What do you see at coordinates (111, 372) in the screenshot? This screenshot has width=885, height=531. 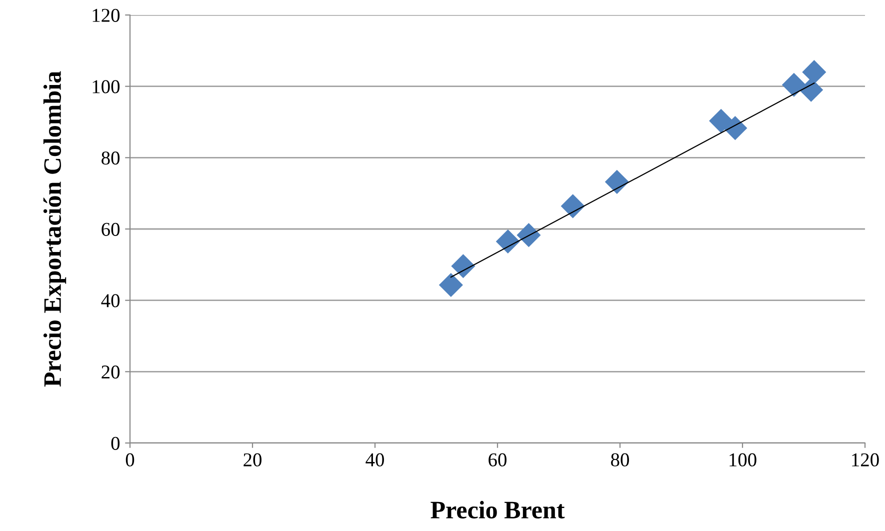 I see `y-tick-label: 20` at bounding box center [111, 372].